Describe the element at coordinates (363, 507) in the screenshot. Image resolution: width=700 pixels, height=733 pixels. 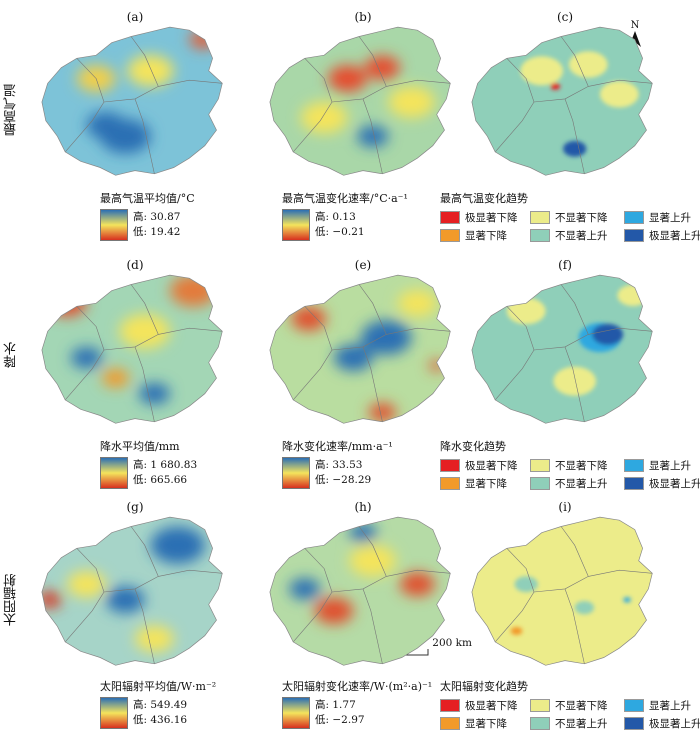
I see `panel-letter: (h)` at that location.